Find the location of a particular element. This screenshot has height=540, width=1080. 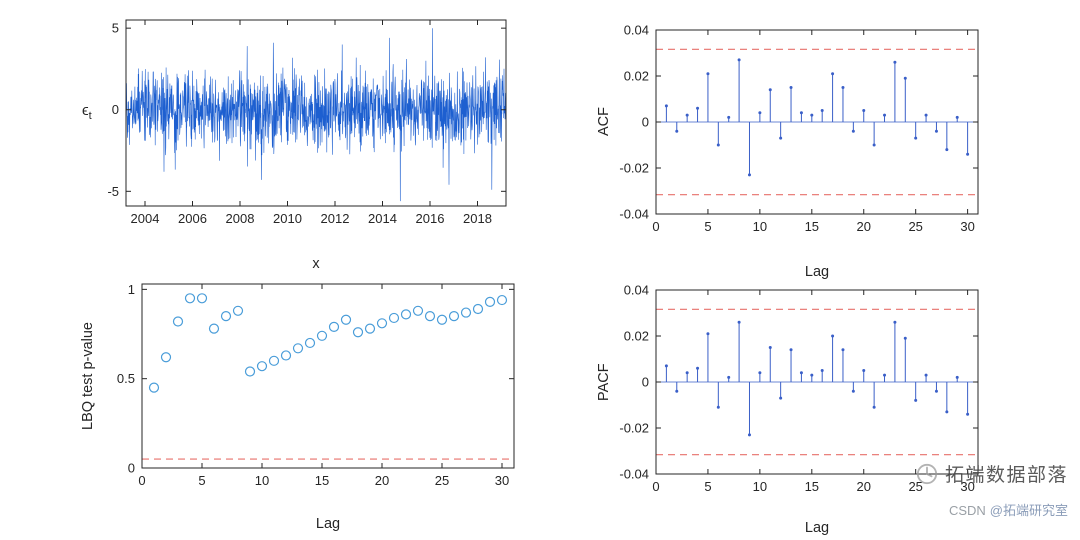

watermark-brand-row: 拓端数据部落 is located at coordinates (948, 473).